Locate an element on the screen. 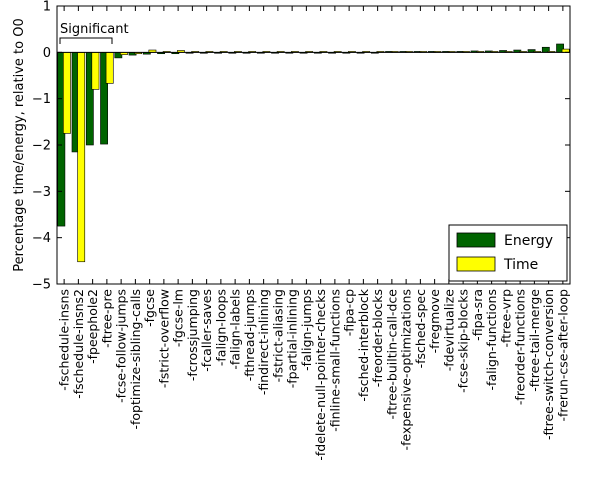 The height and width of the screenshot is (484, 598). x-tick-label: -finline-small-functions is located at coordinates (334, 360).